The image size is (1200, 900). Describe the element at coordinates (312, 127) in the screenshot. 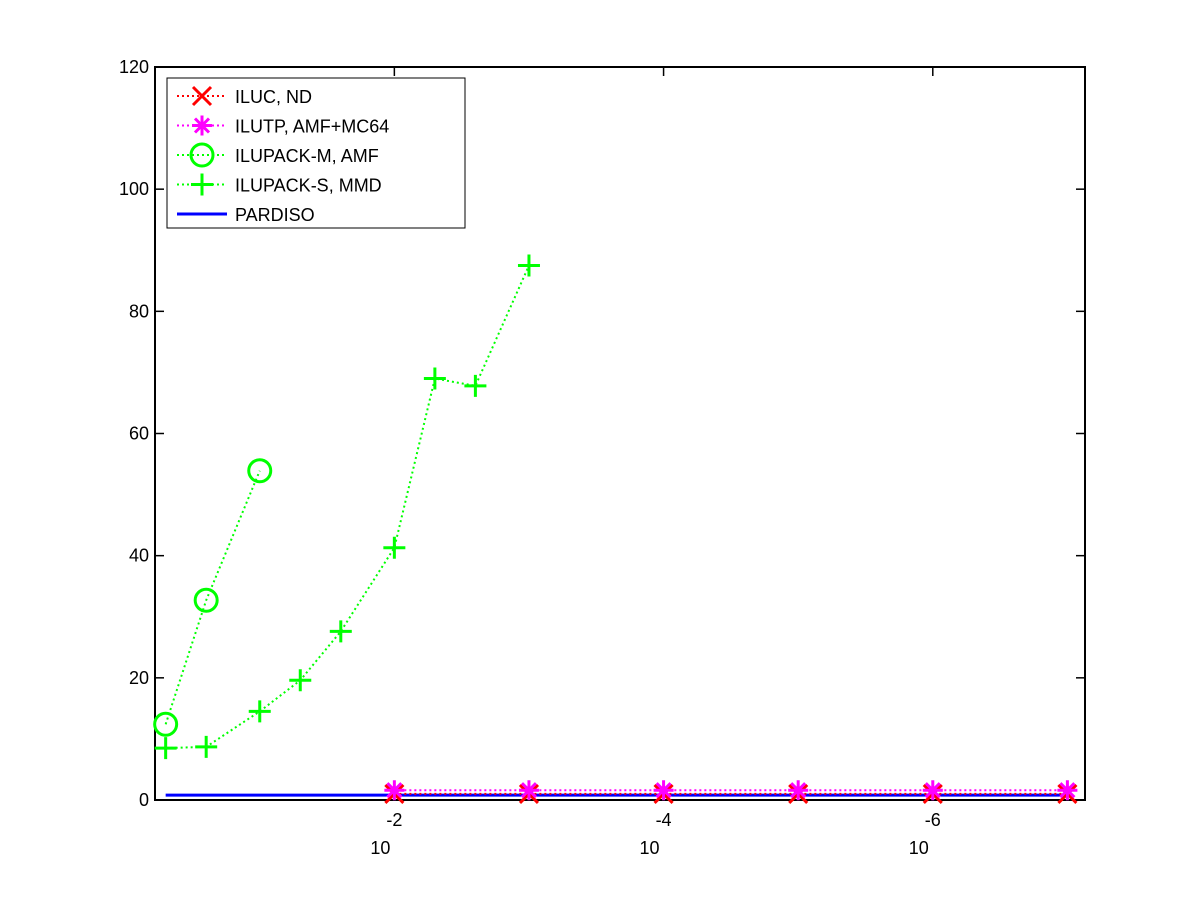

I see `legend-label: ILUTP, AMF+MC64` at that location.